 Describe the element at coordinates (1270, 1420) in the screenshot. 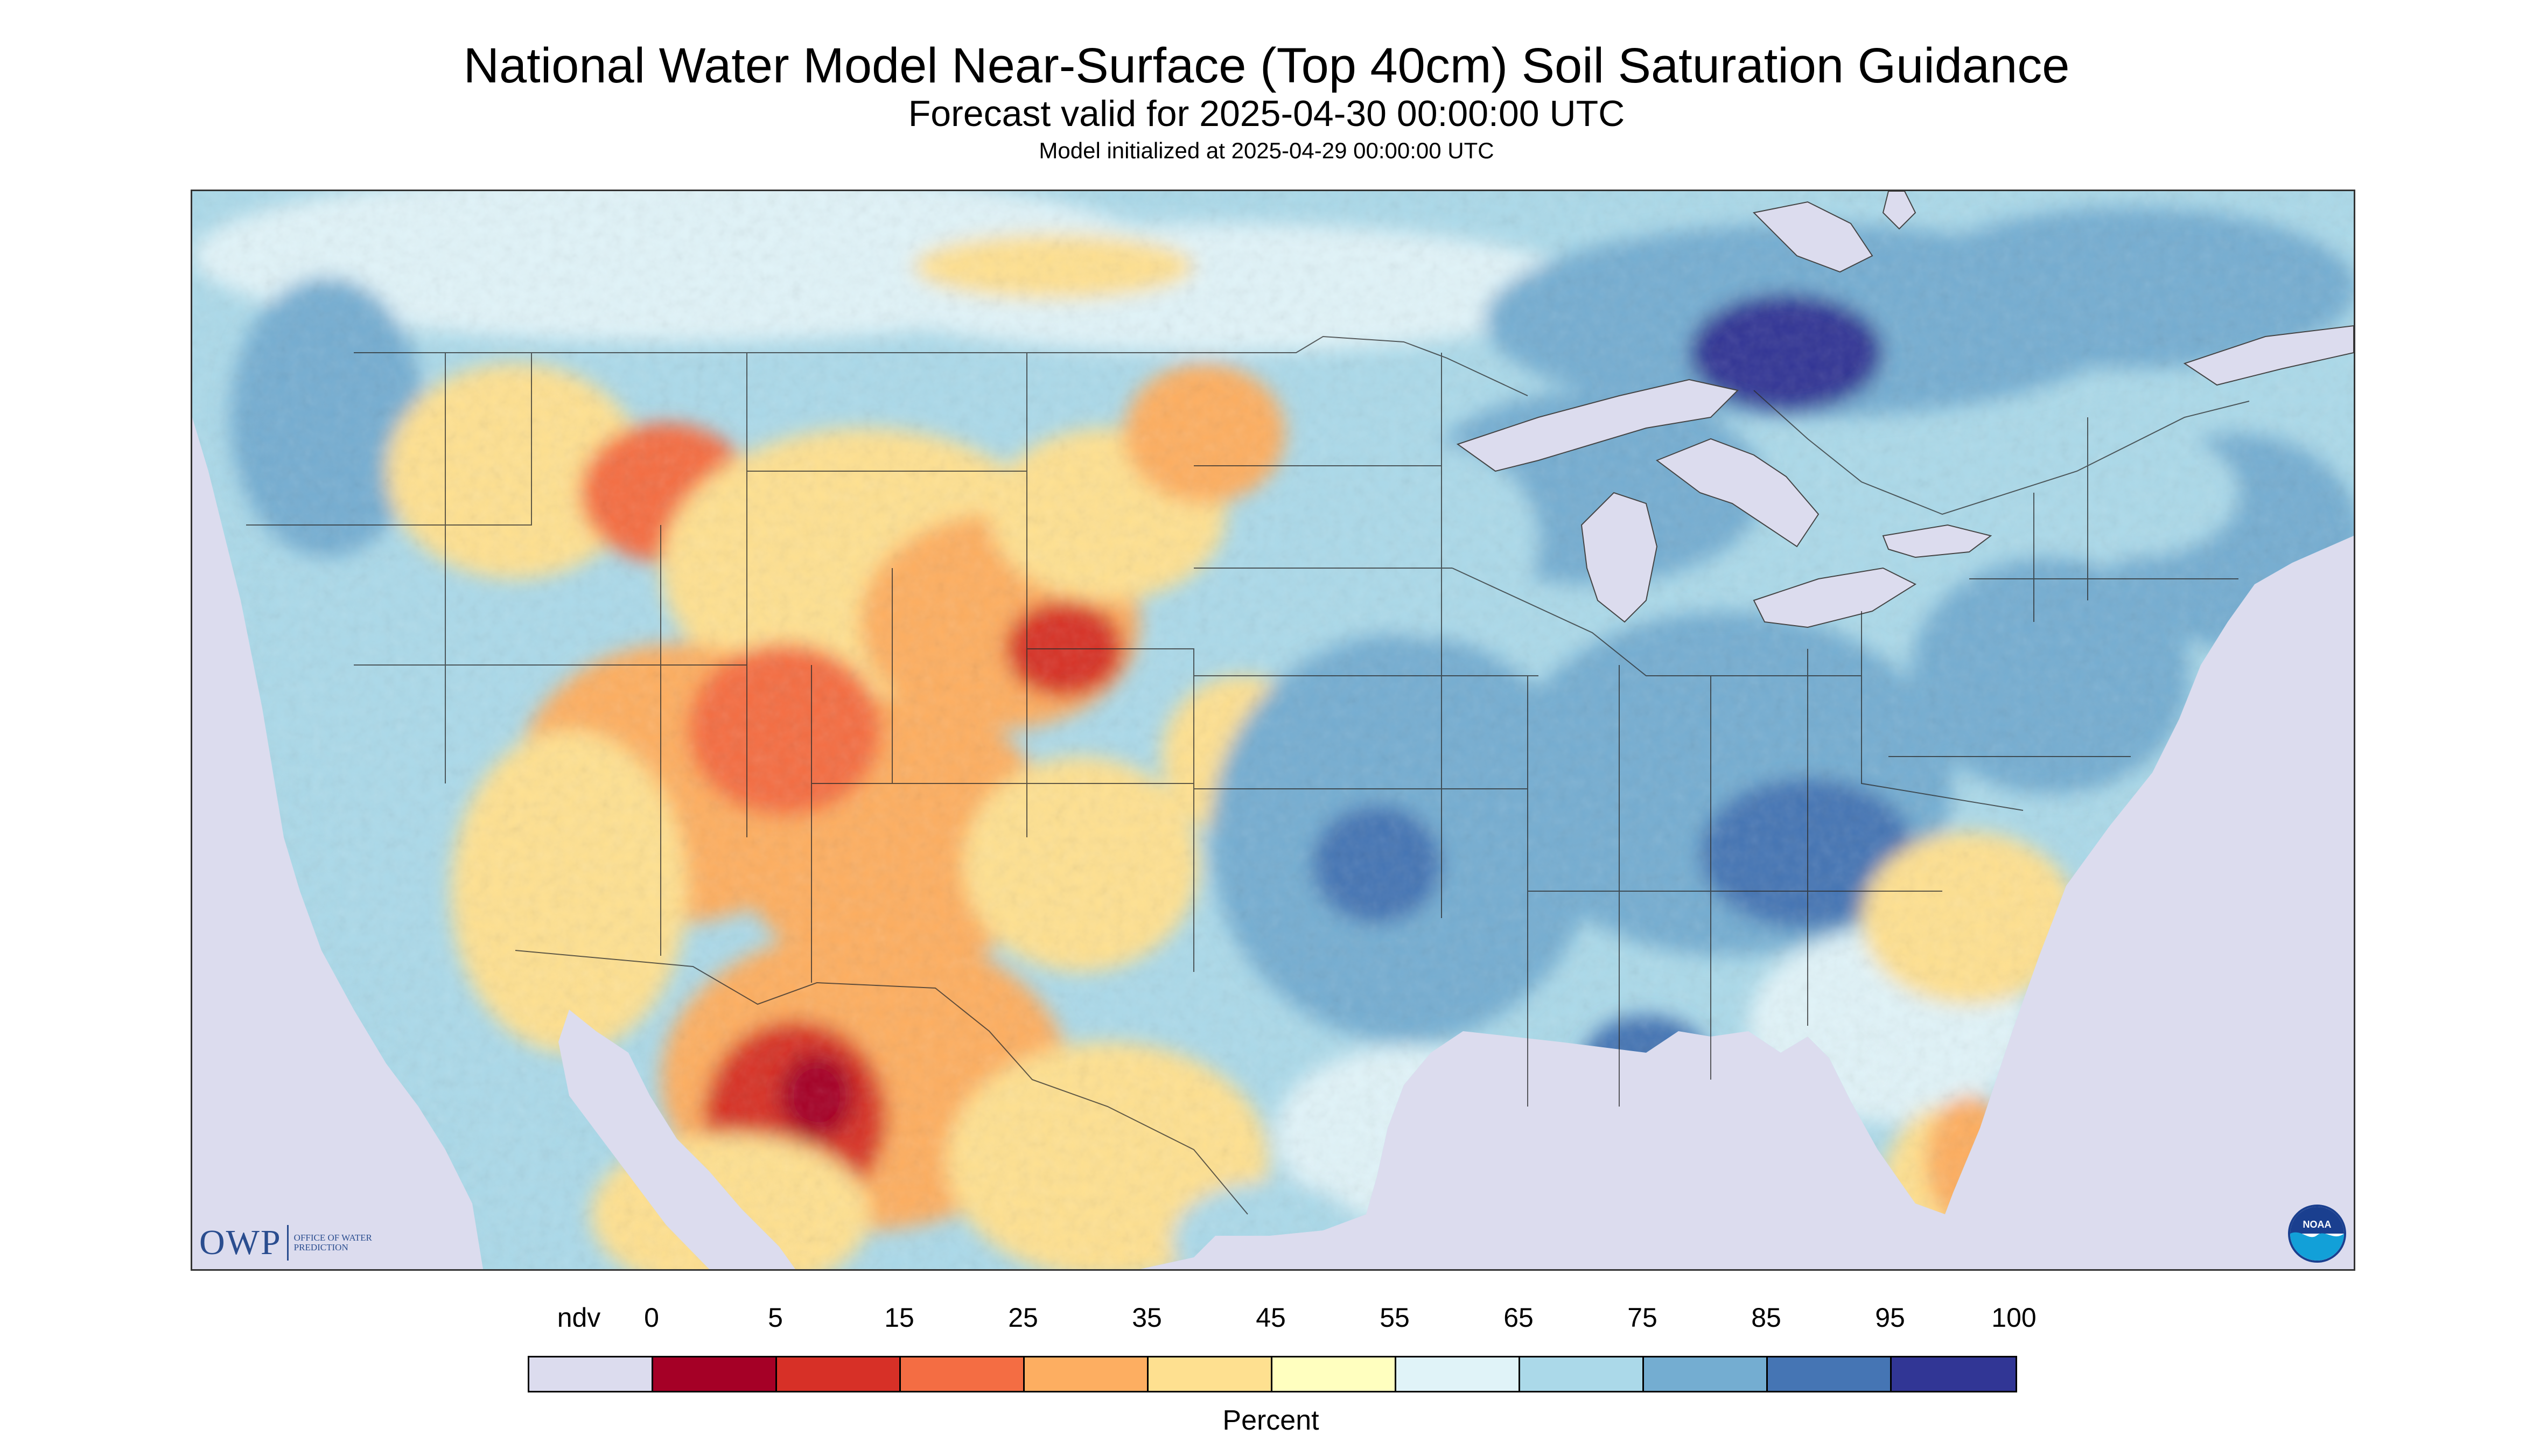

I see `legend-unit-label: Percent` at that location.